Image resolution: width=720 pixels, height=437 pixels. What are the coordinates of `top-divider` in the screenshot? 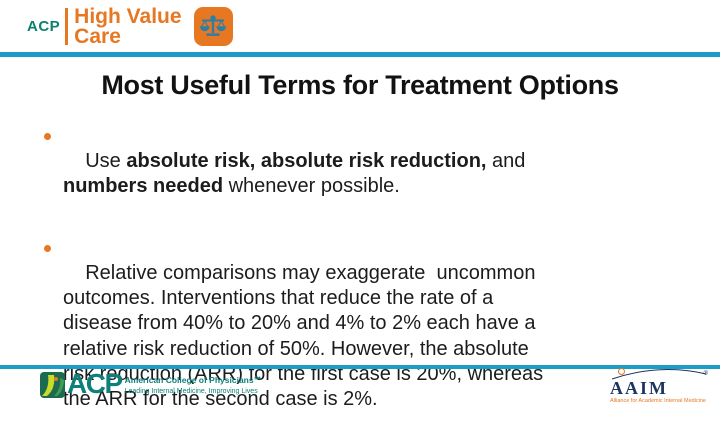 It's located at (360, 54).